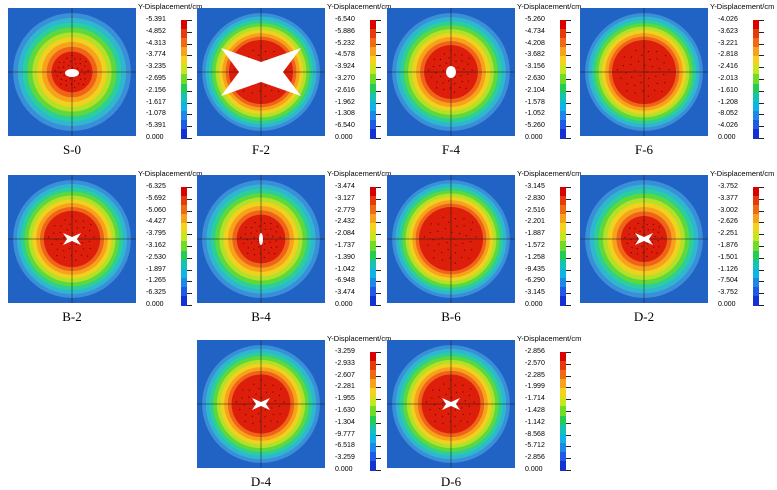  I want to click on colorbar-tick-label: -2.830, so click(535, 198).